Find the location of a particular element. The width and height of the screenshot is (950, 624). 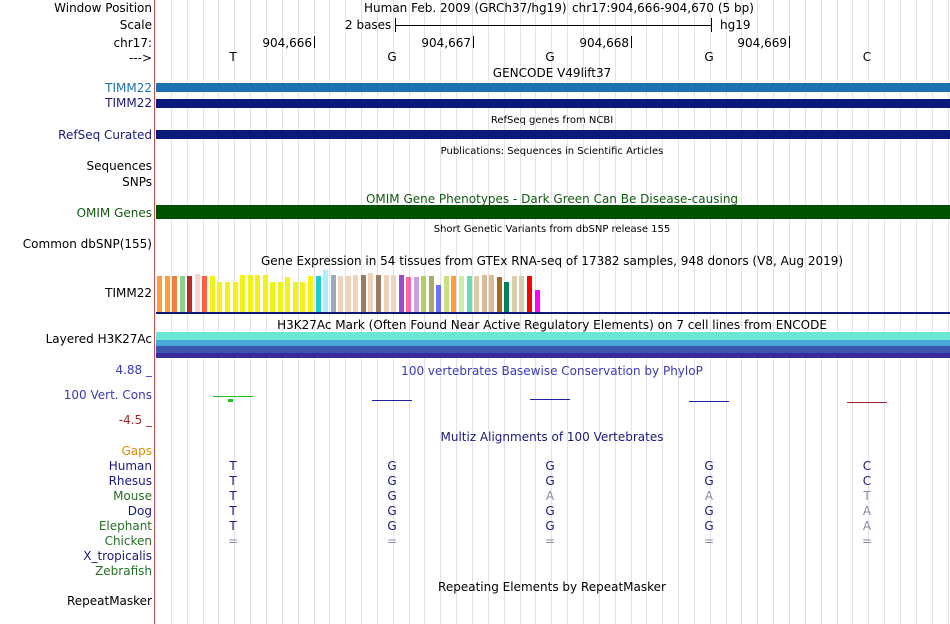

strand-label: ---> is located at coordinates (140, 58).